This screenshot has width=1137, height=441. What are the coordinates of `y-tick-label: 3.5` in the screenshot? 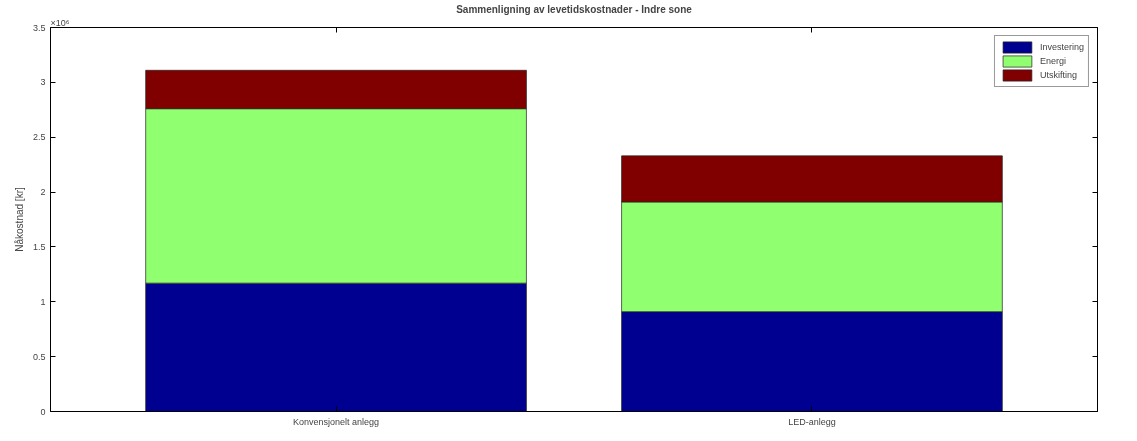 It's located at (39, 27).